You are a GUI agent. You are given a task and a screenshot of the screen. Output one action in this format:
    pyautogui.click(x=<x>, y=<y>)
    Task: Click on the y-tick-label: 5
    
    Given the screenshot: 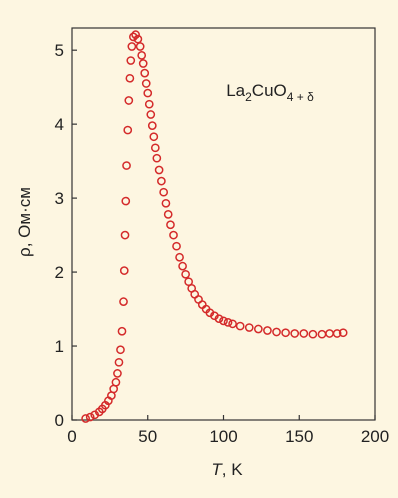 What is the action you would take?
    pyautogui.click(x=59, y=50)
    